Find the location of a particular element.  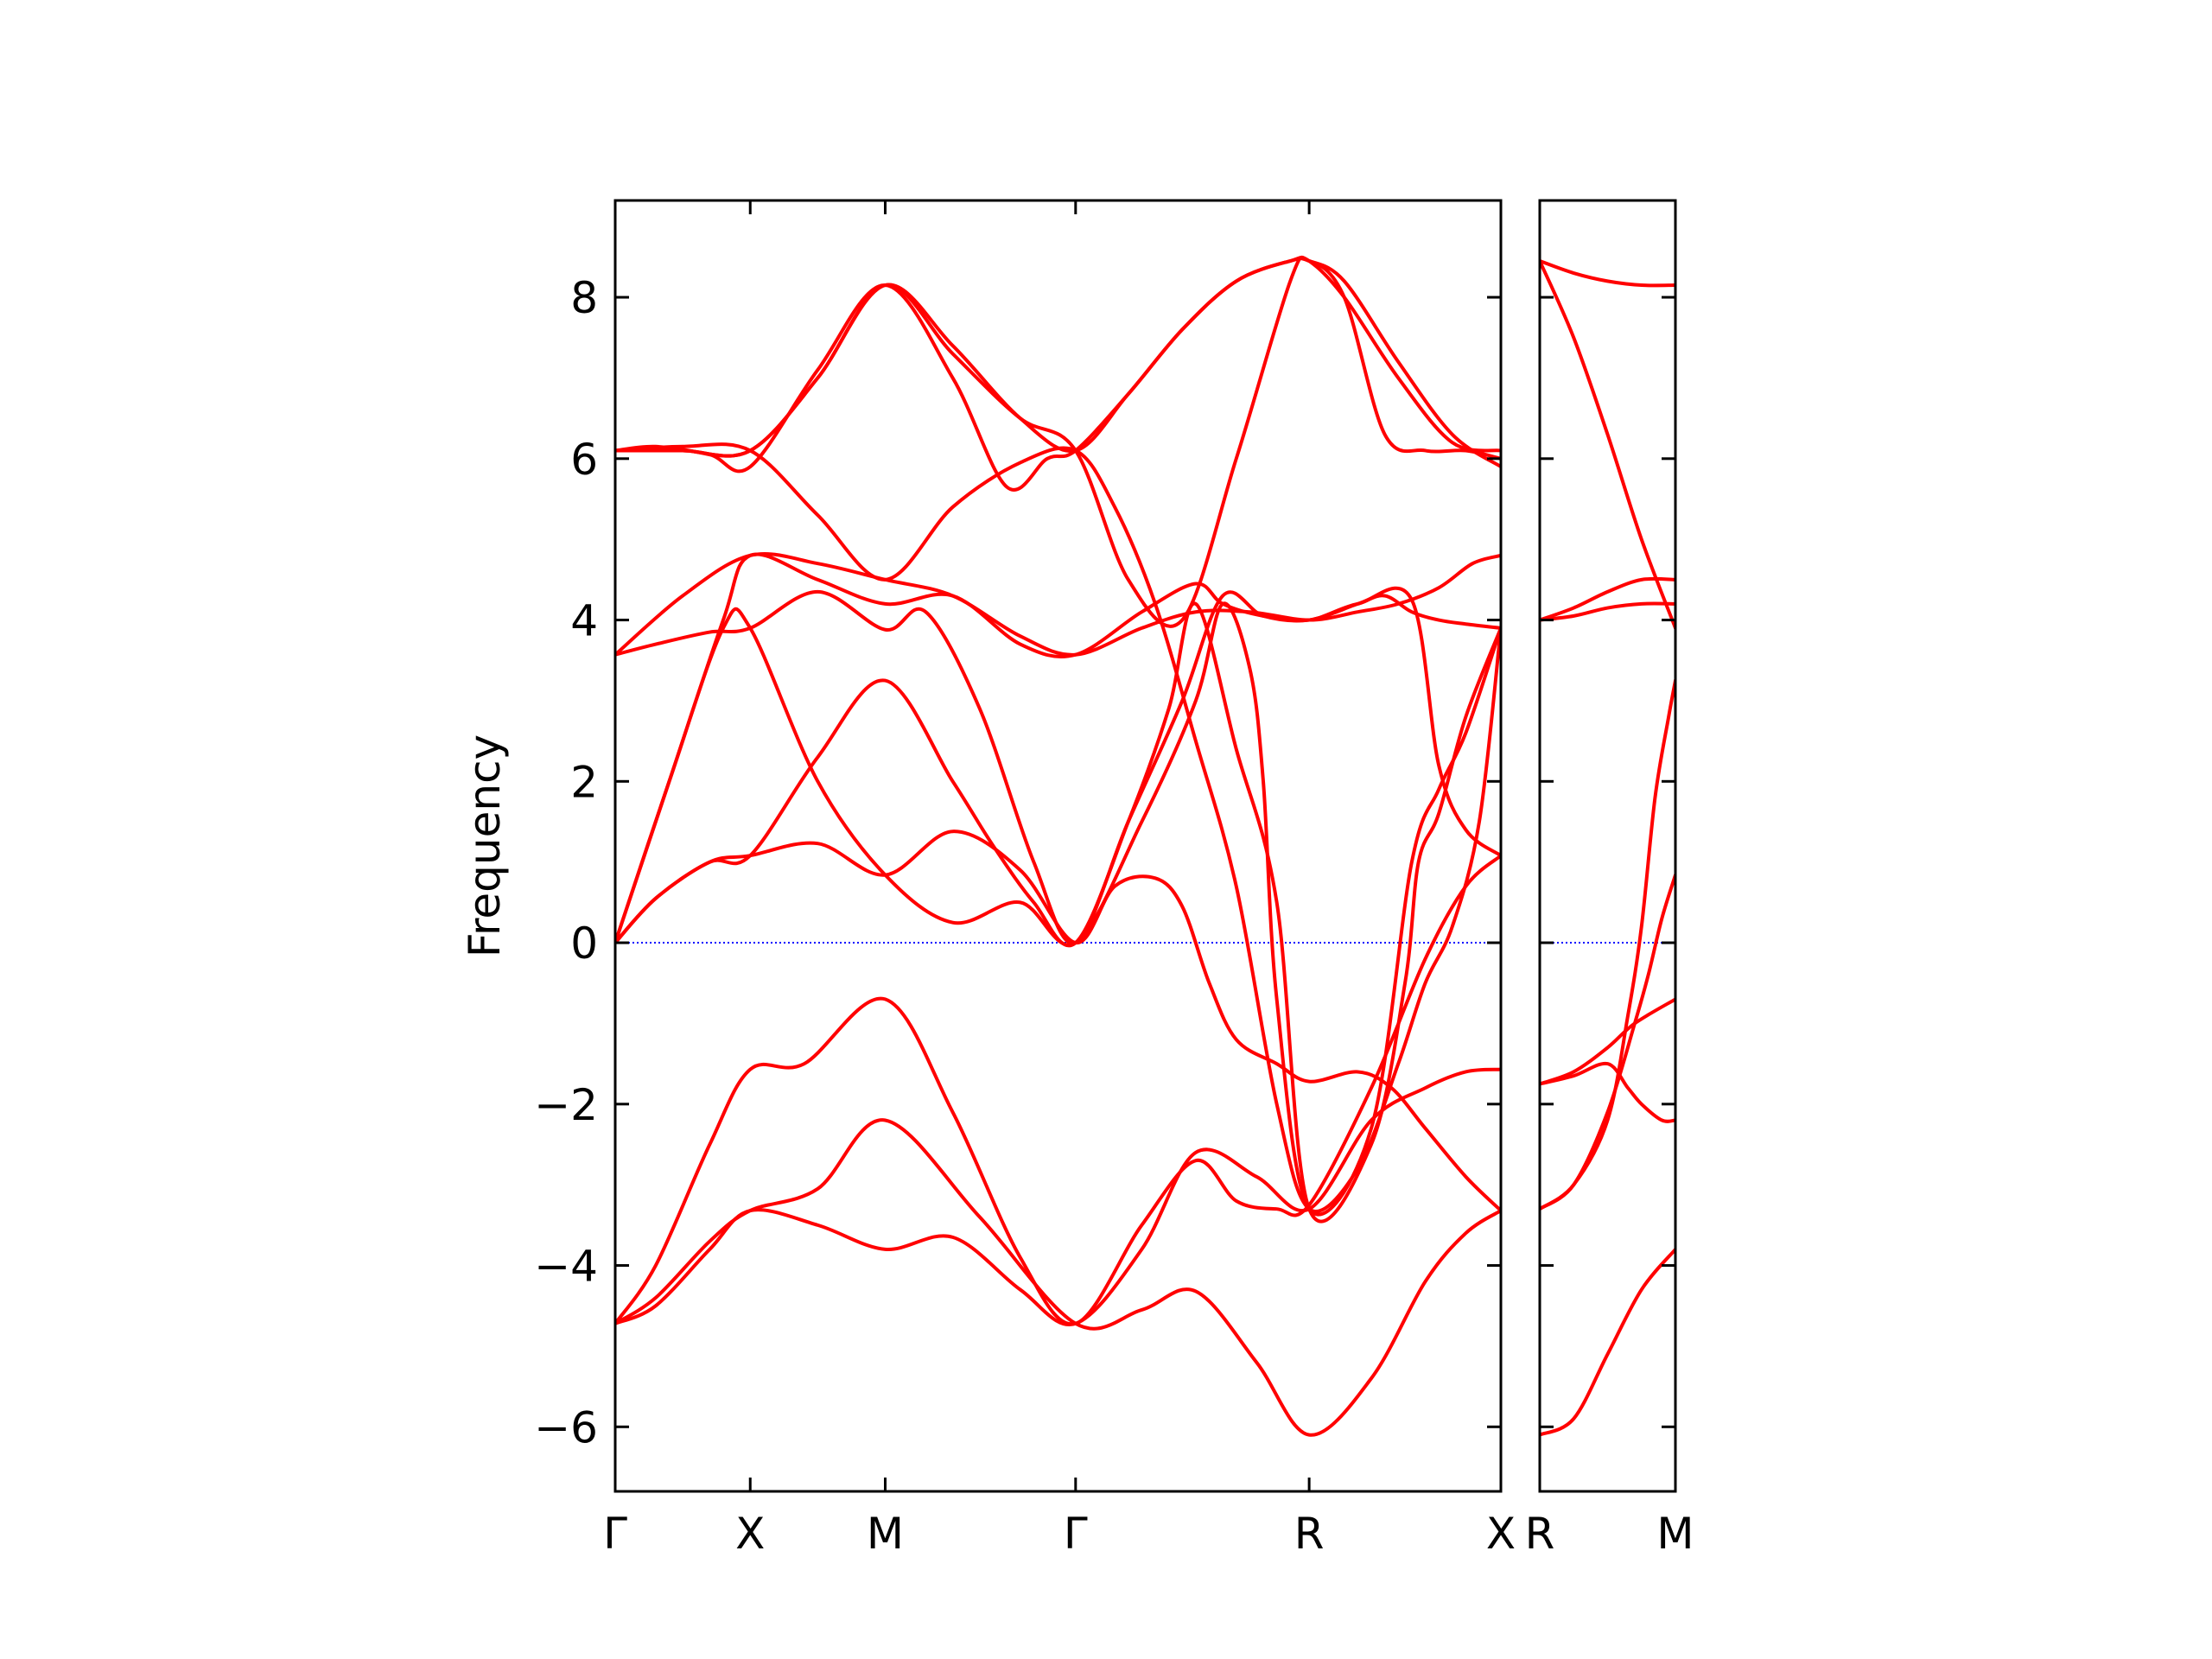

y-tick-label: −6 is located at coordinates (566, 1427).